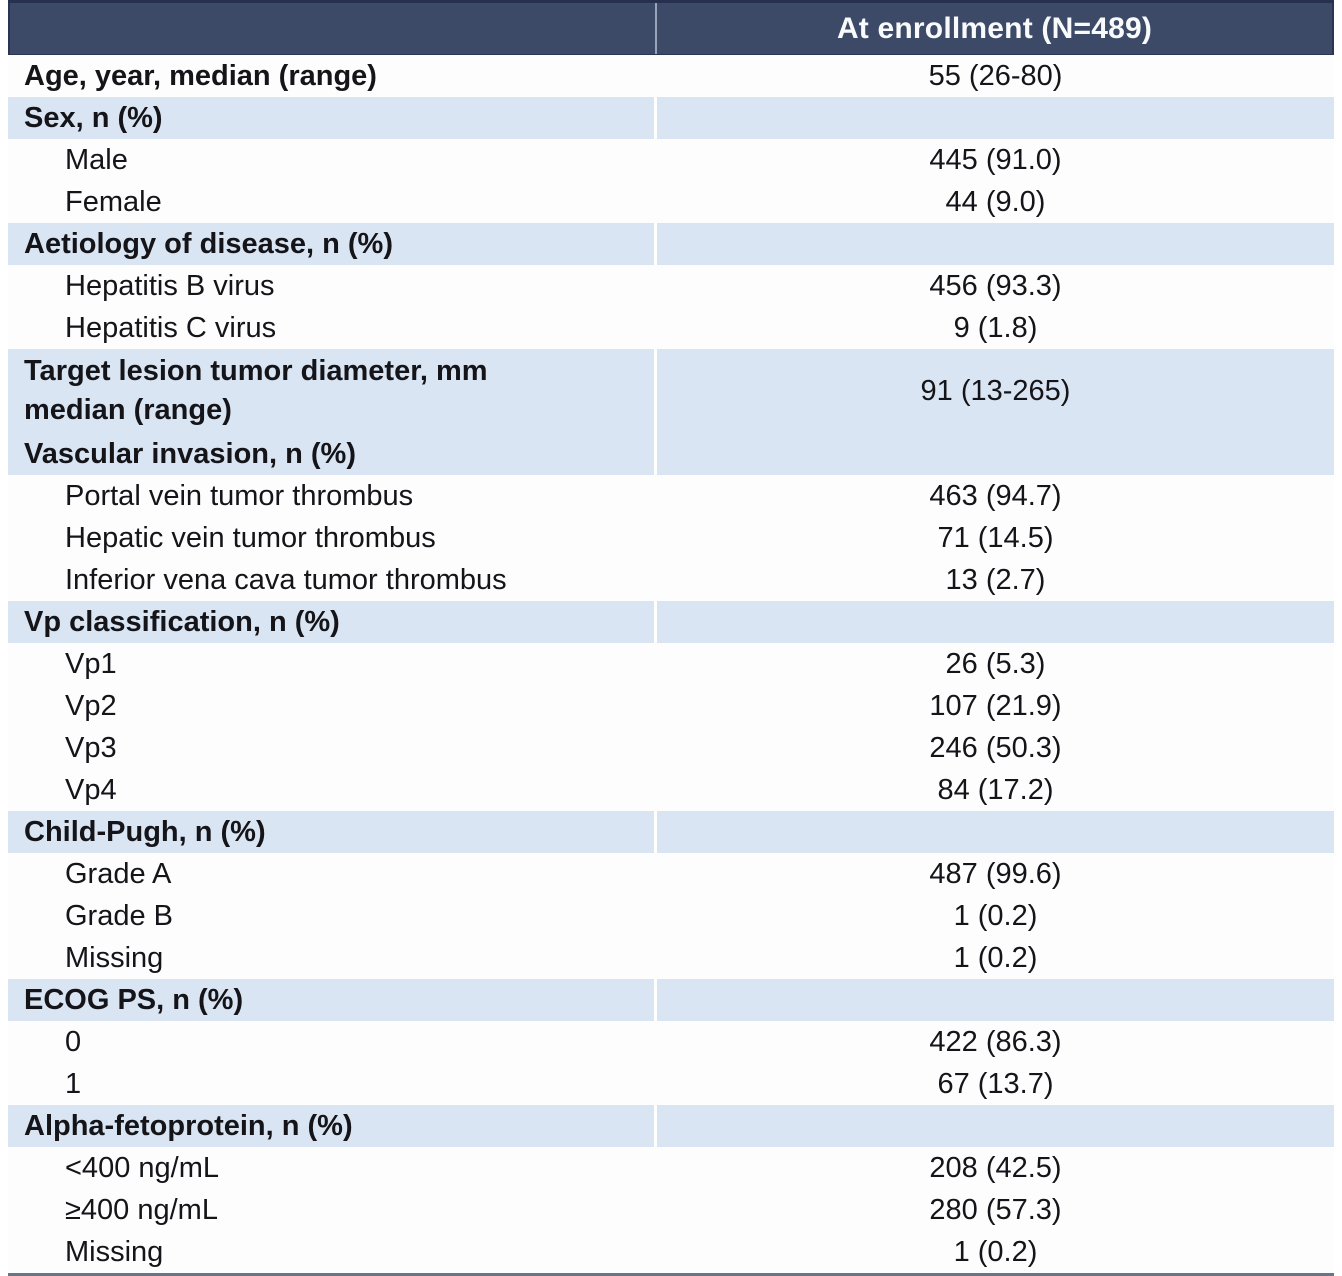 The height and width of the screenshot is (1276, 1342). What do you see at coordinates (671, 76) in the screenshot?
I see `table-row: Age, year, median (range) 55 (26-80)` at bounding box center [671, 76].